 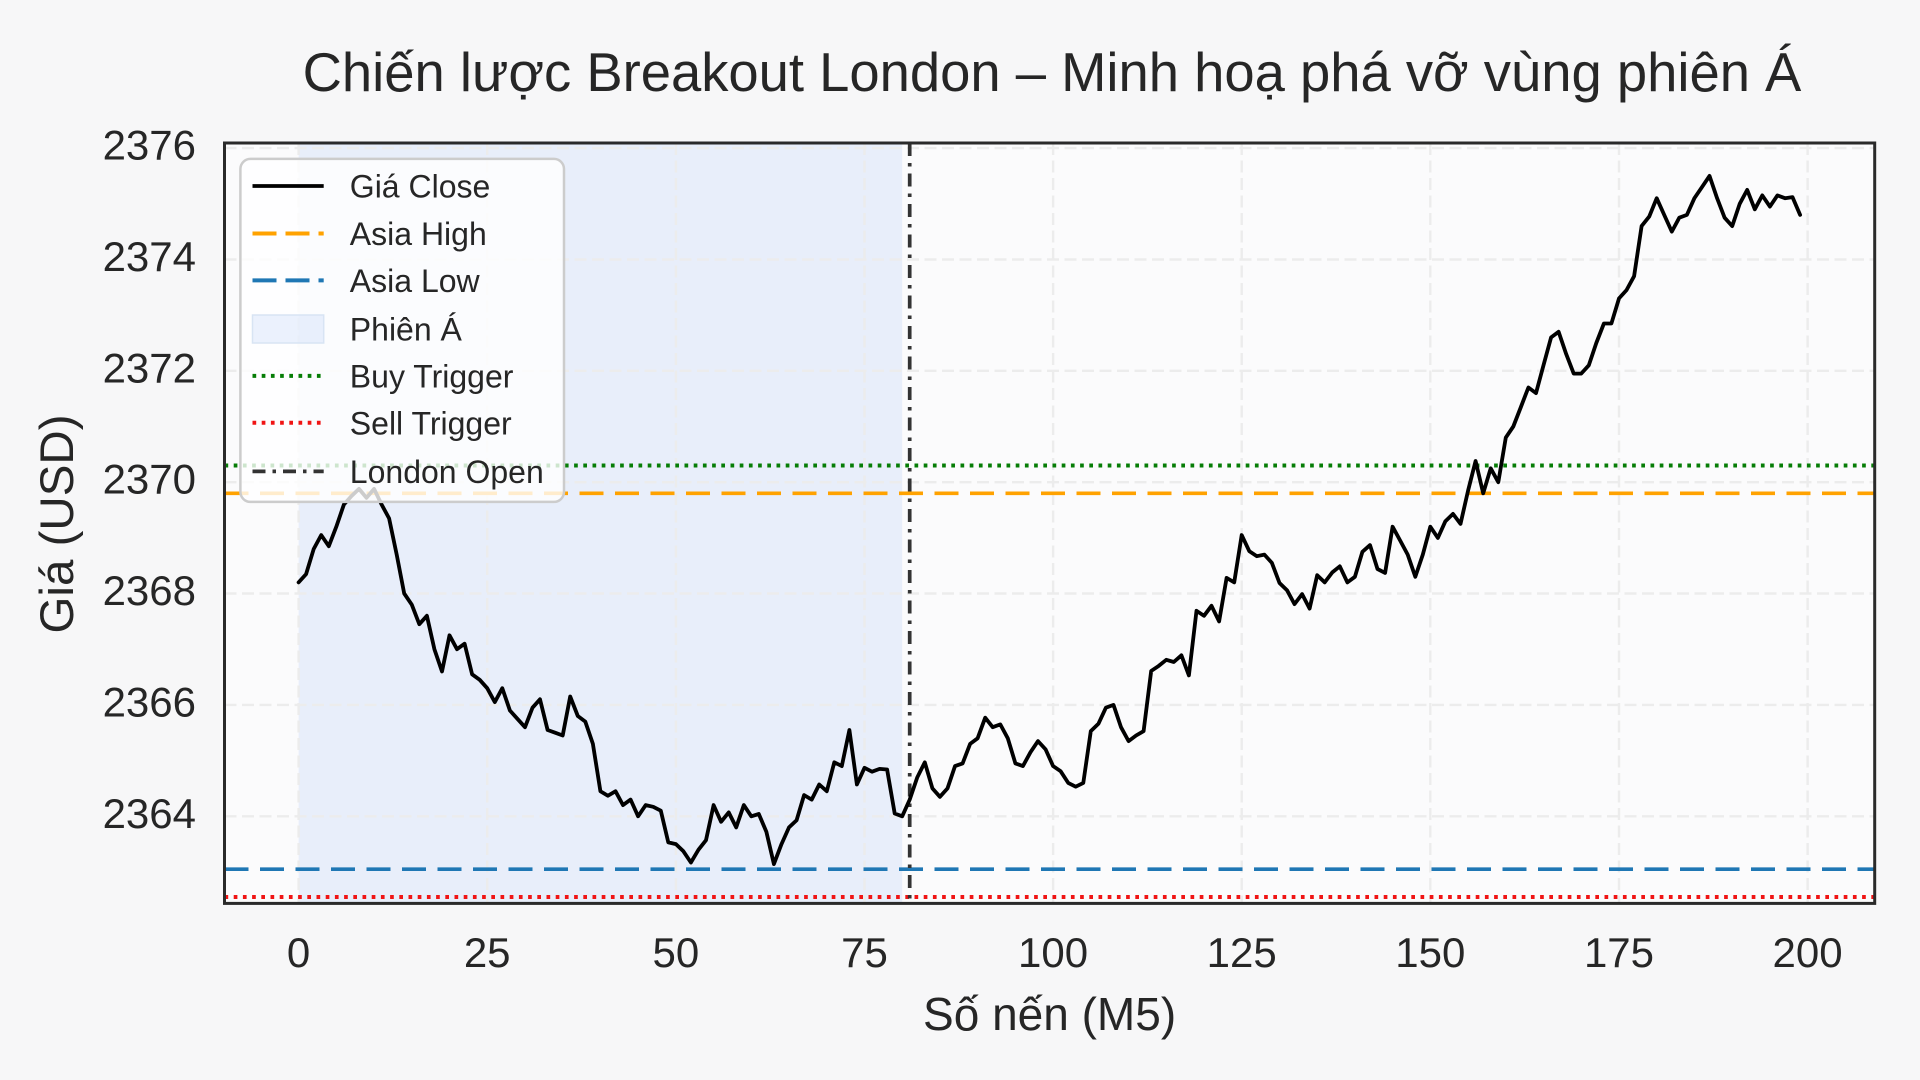 What do you see at coordinates (1808, 952) in the screenshot?
I see `svg-text: 200` at bounding box center [1808, 952].